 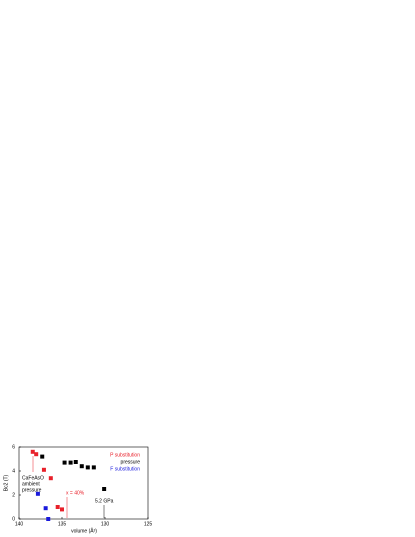 I want to click on legend-label: P substitution, so click(x=125, y=455).